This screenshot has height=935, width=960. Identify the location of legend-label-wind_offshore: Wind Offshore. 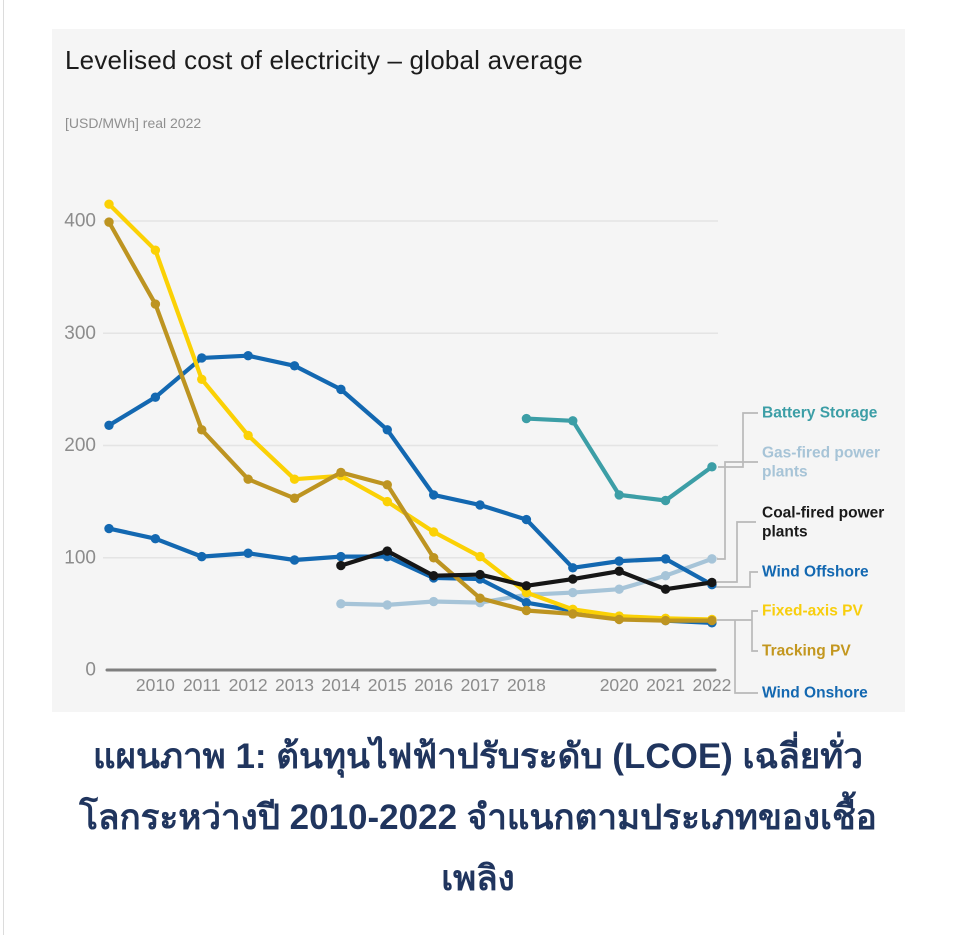
(815, 572).